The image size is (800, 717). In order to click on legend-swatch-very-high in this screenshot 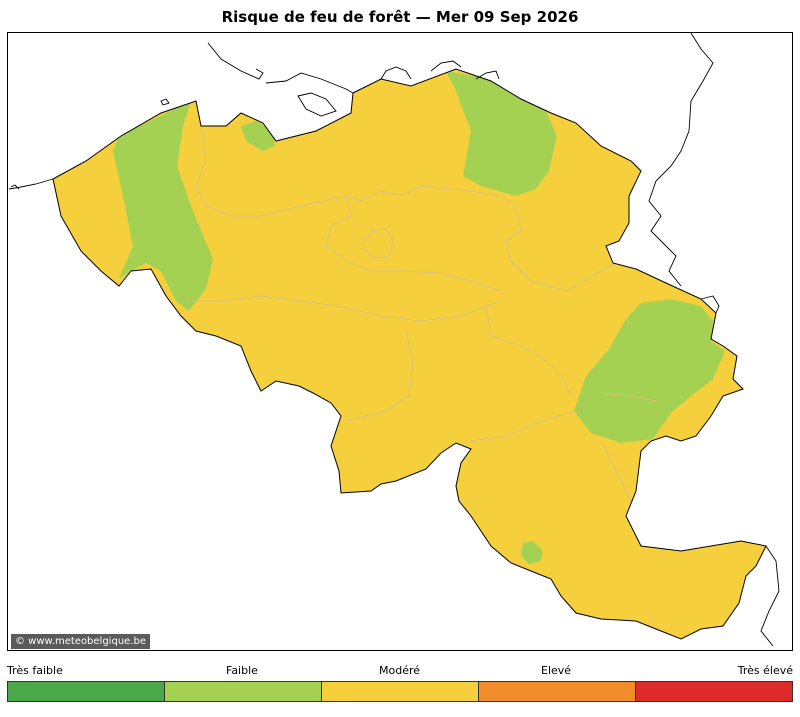, I will do `click(714, 691)`.